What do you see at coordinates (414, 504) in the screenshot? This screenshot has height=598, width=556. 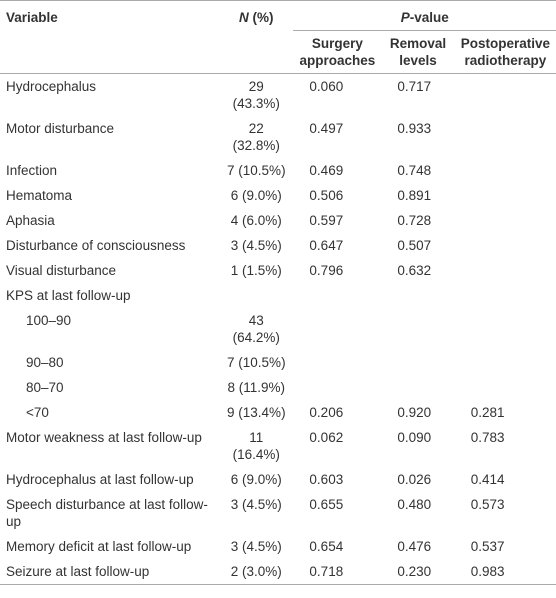 I see `value-cell: 0.480` at bounding box center [414, 504].